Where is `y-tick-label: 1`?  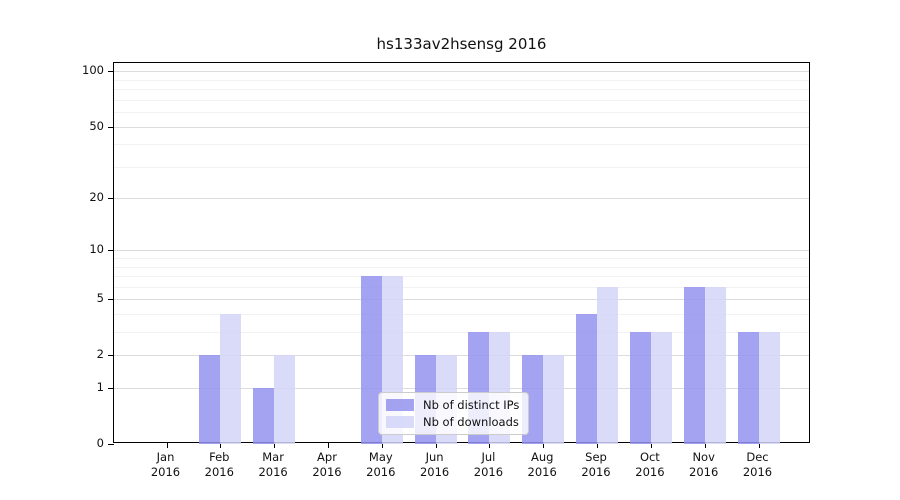
y-tick-label: 1 is located at coordinates (100, 387).